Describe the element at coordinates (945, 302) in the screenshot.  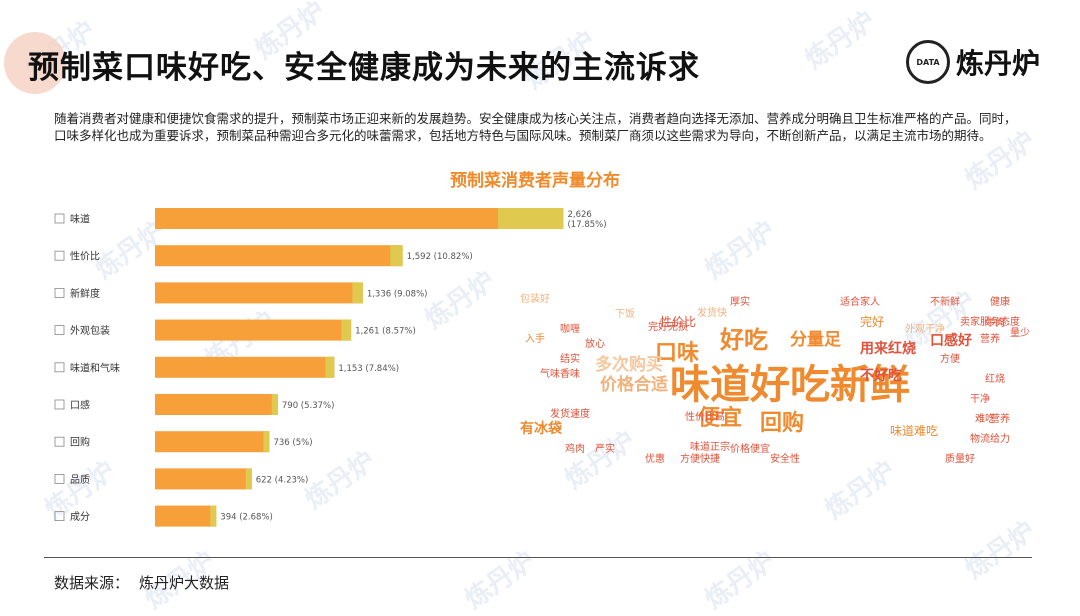
I see `word-cloud-term: 不新鲜` at that location.